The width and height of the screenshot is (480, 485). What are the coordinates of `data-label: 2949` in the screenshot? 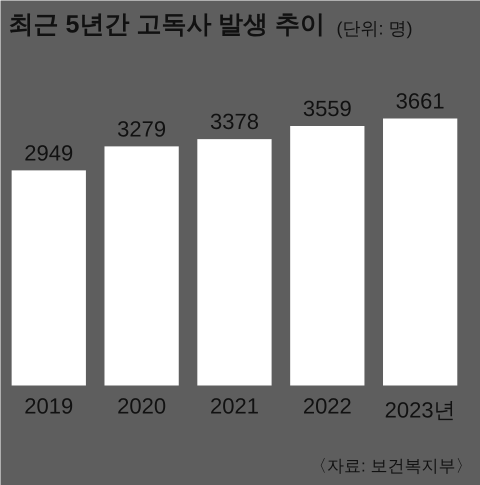 It's located at (49, 153).